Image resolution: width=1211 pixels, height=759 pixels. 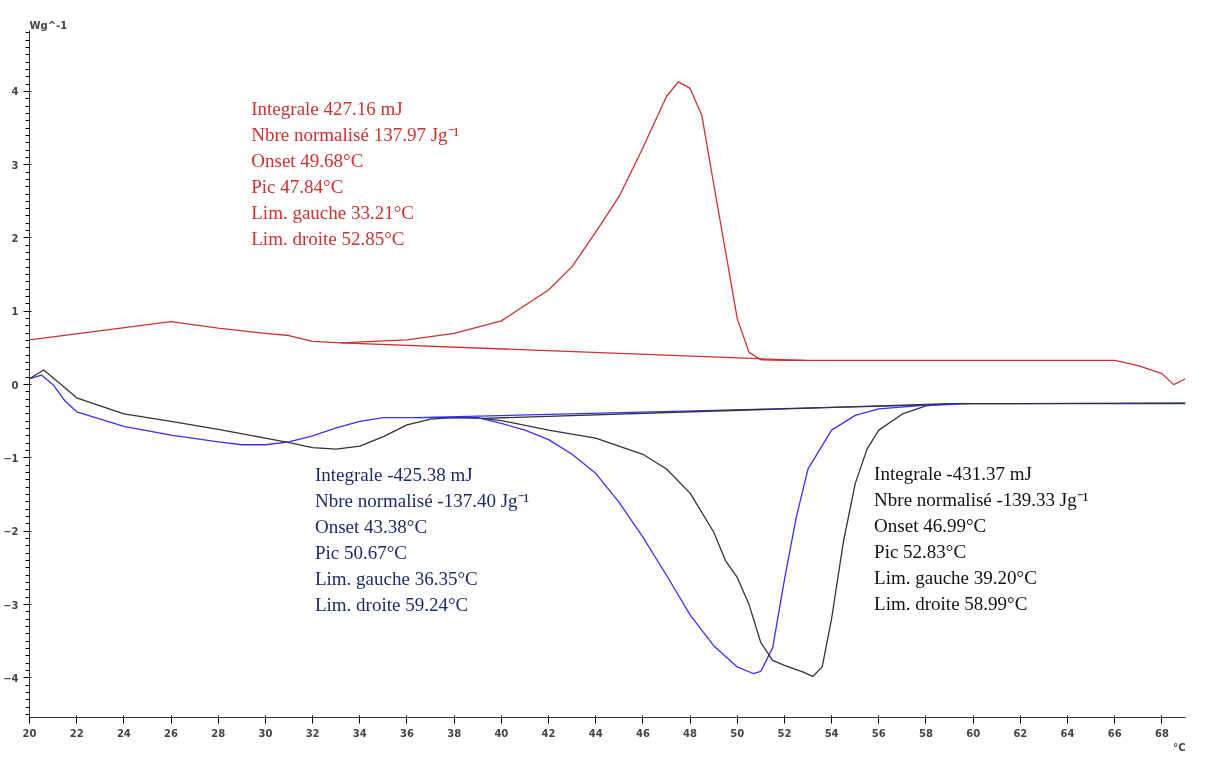 I want to click on y-tick-label: 4, so click(x=15, y=92).